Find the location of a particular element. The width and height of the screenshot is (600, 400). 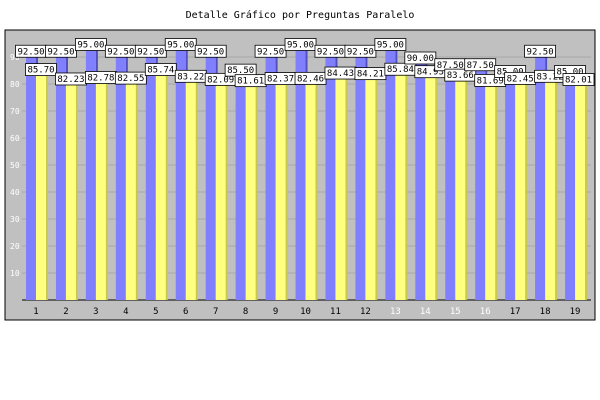

y-tick-label: 40 is located at coordinates (15, 192).